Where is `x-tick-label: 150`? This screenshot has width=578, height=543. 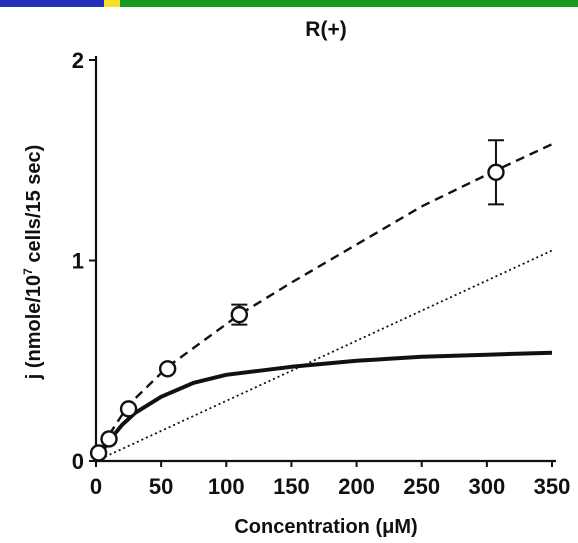
x-tick-label: 150 is located at coordinates (291, 486).